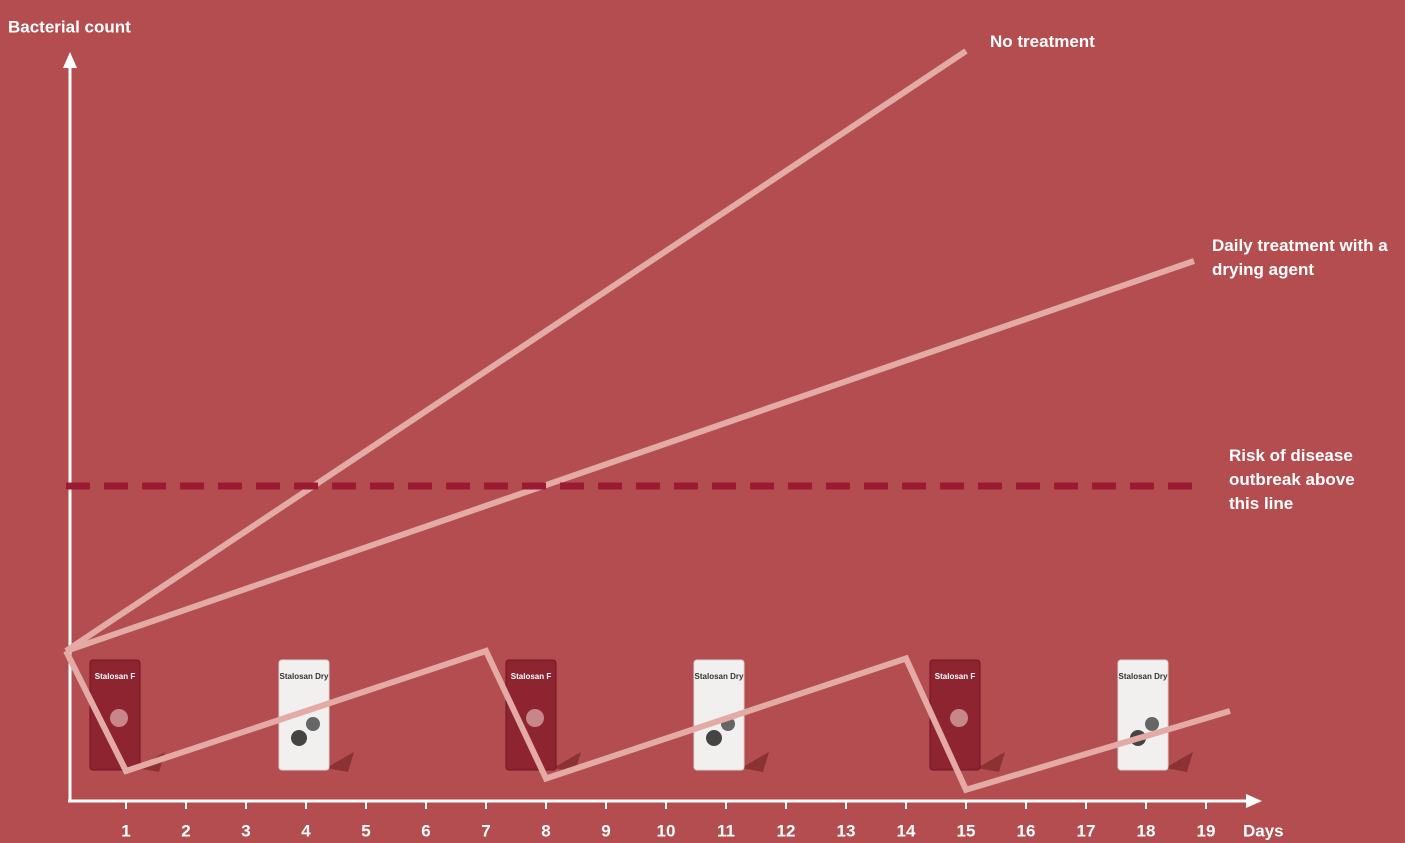 This screenshot has width=1405, height=843. What do you see at coordinates (605, 830) in the screenshot?
I see `x-tick-label: 9` at bounding box center [605, 830].